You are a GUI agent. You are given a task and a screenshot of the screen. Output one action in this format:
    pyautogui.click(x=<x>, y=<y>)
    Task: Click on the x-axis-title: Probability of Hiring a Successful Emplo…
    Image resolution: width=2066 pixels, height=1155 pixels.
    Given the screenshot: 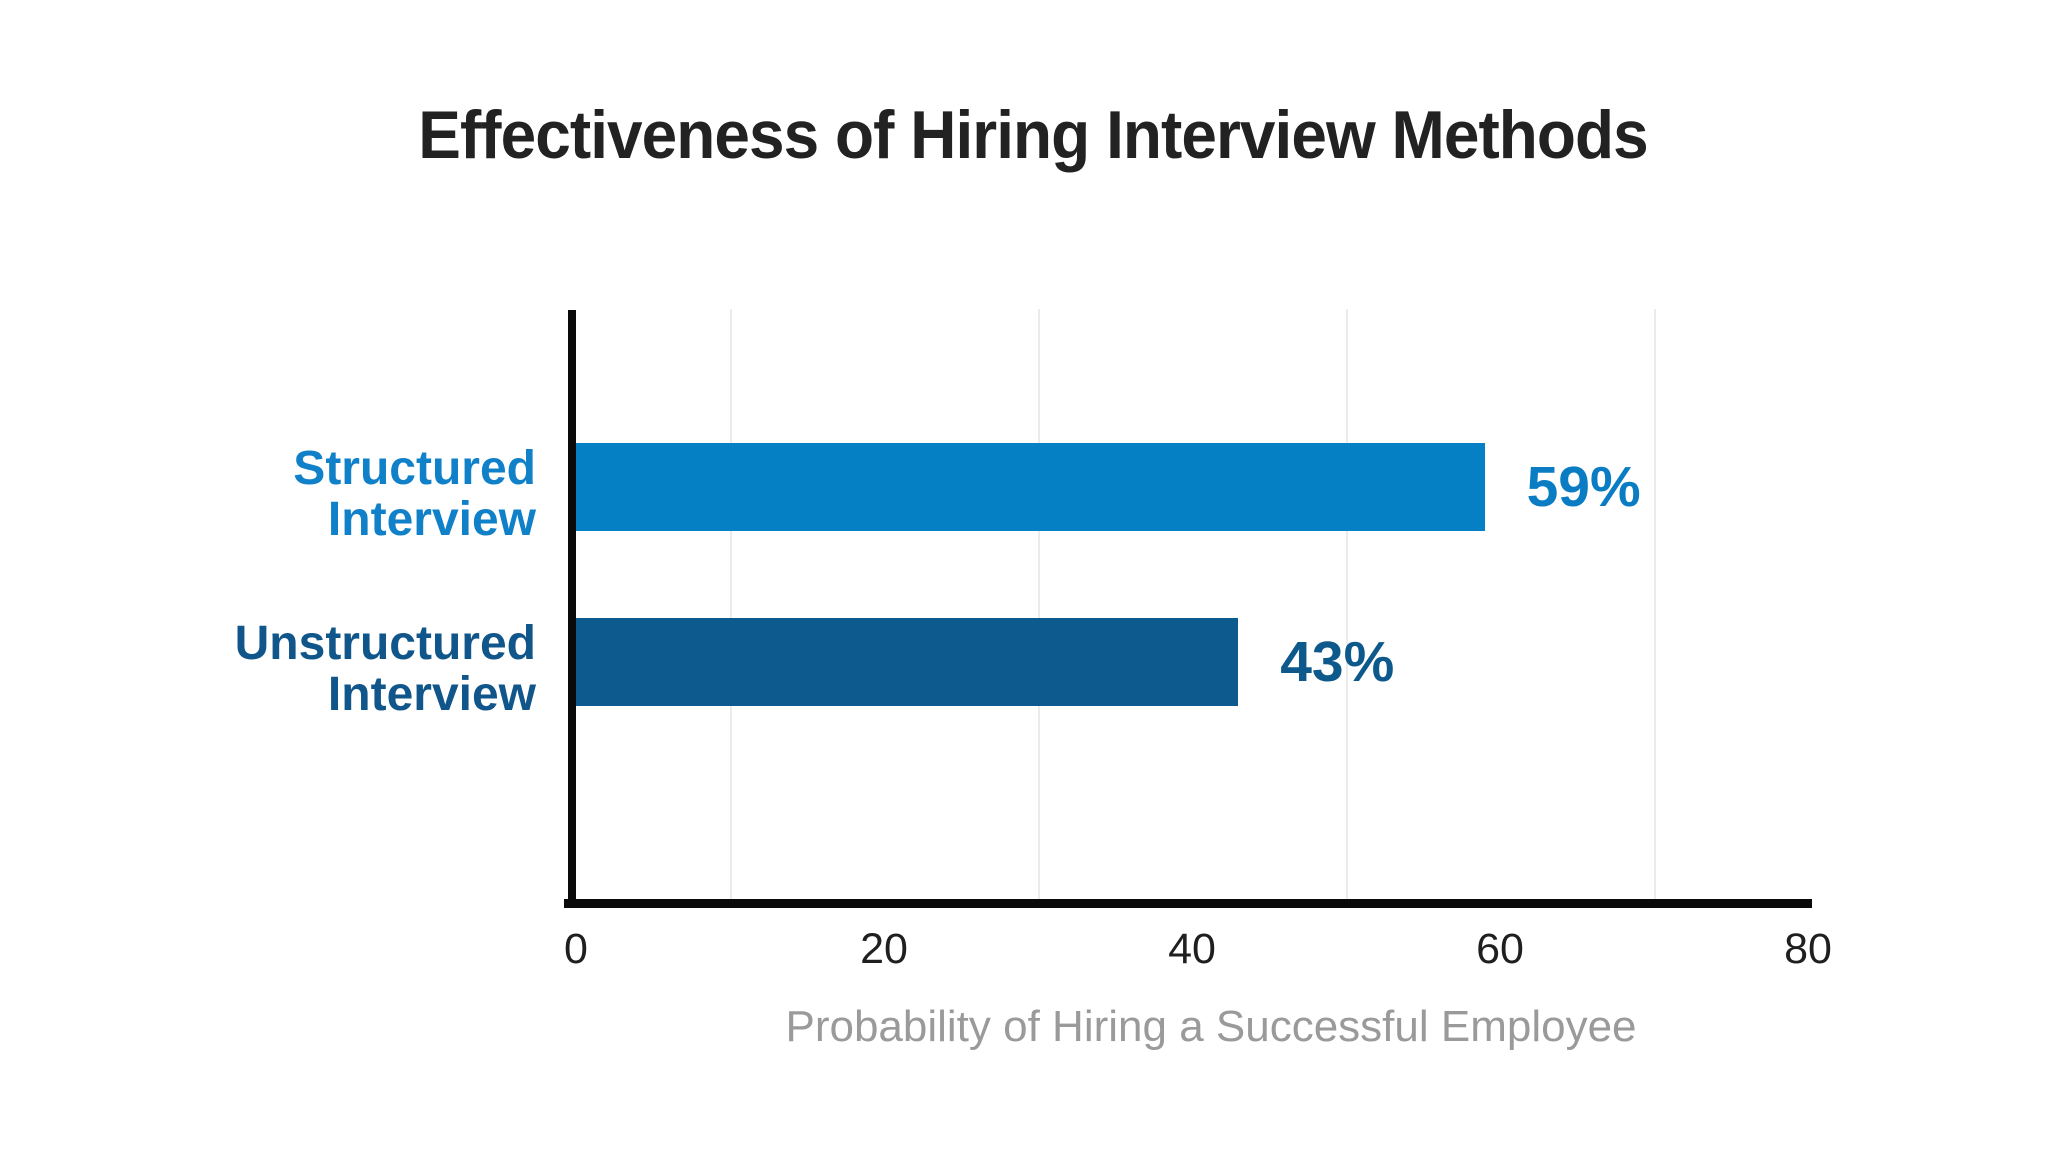 What is the action you would take?
    pyautogui.click(x=1211, y=1026)
    